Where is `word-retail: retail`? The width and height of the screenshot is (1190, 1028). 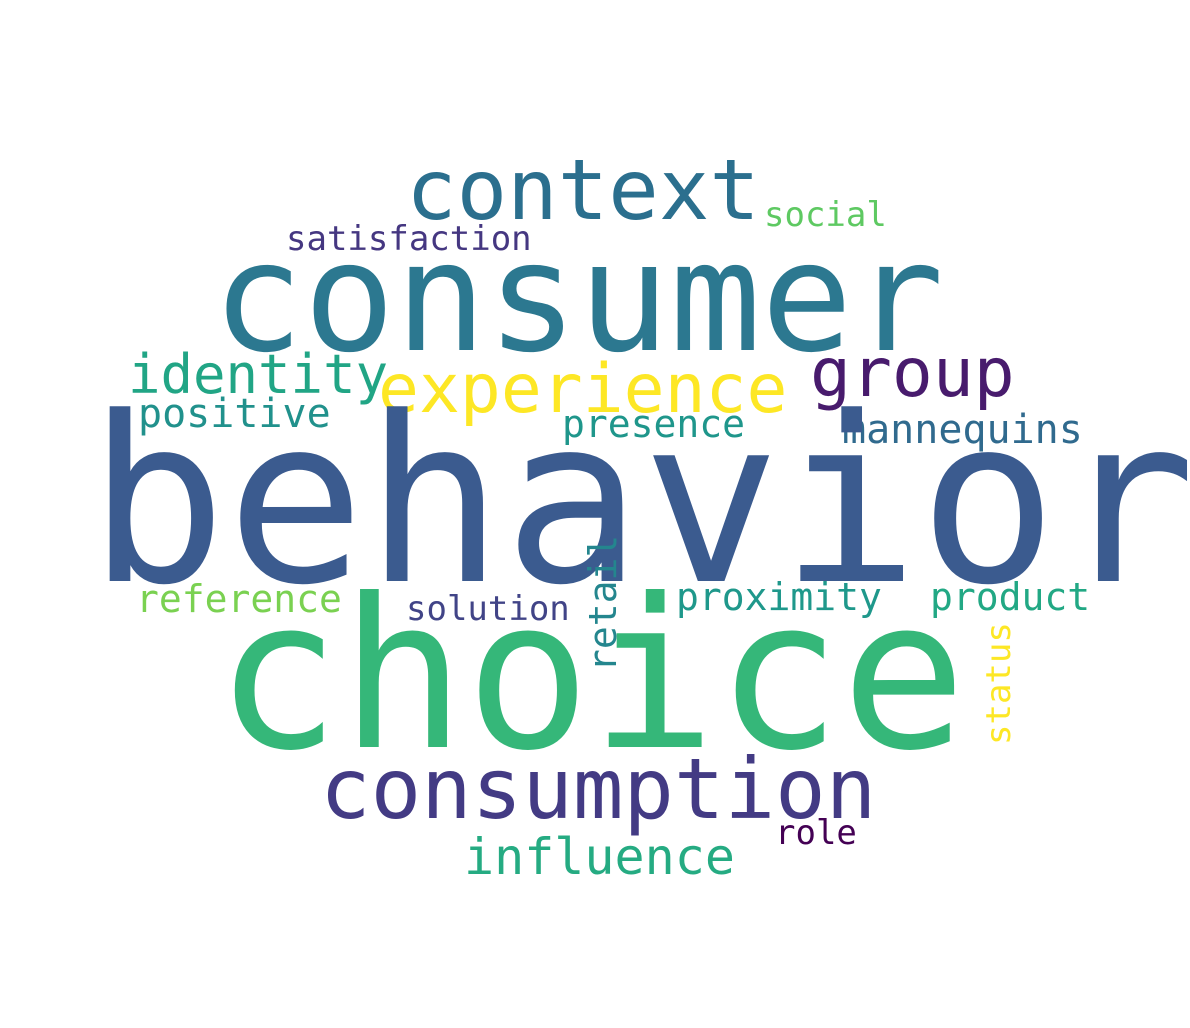 word-retail: retail is located at coordinates (603, 603).